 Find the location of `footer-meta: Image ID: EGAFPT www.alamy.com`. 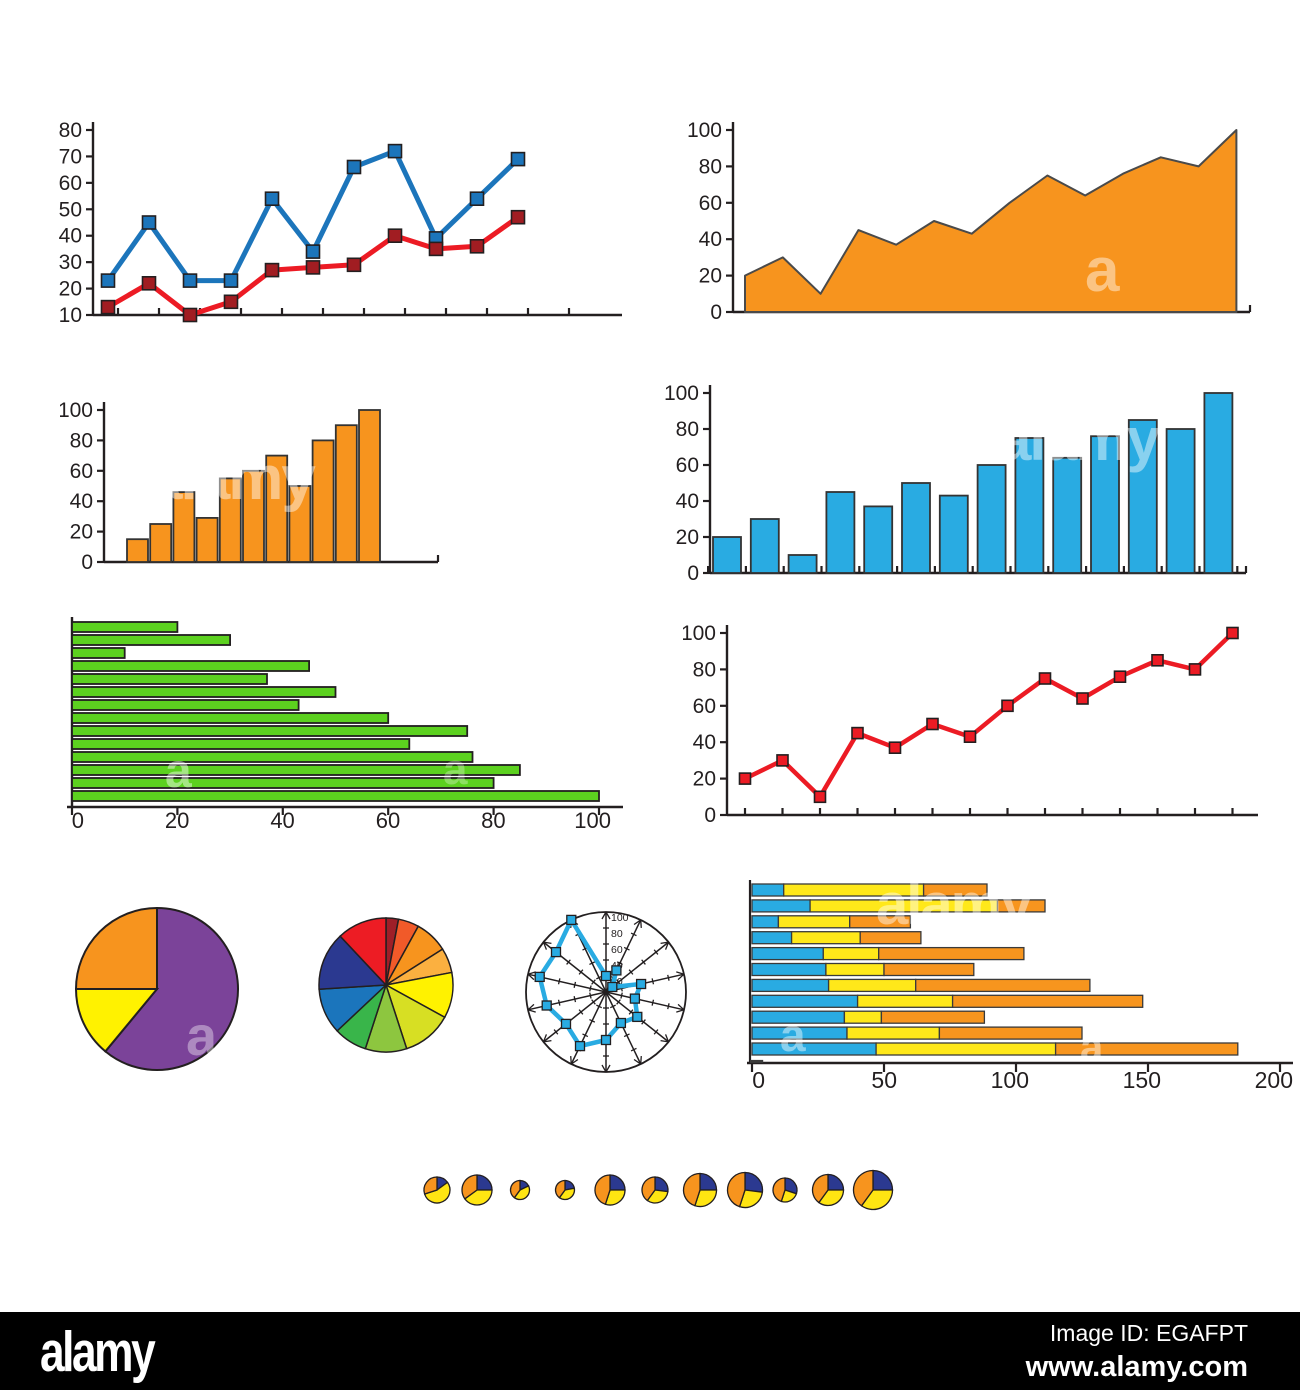

footer-meta: Image ID: EGAFPT www.alamy.com is located at coordinates (1137, 1352).